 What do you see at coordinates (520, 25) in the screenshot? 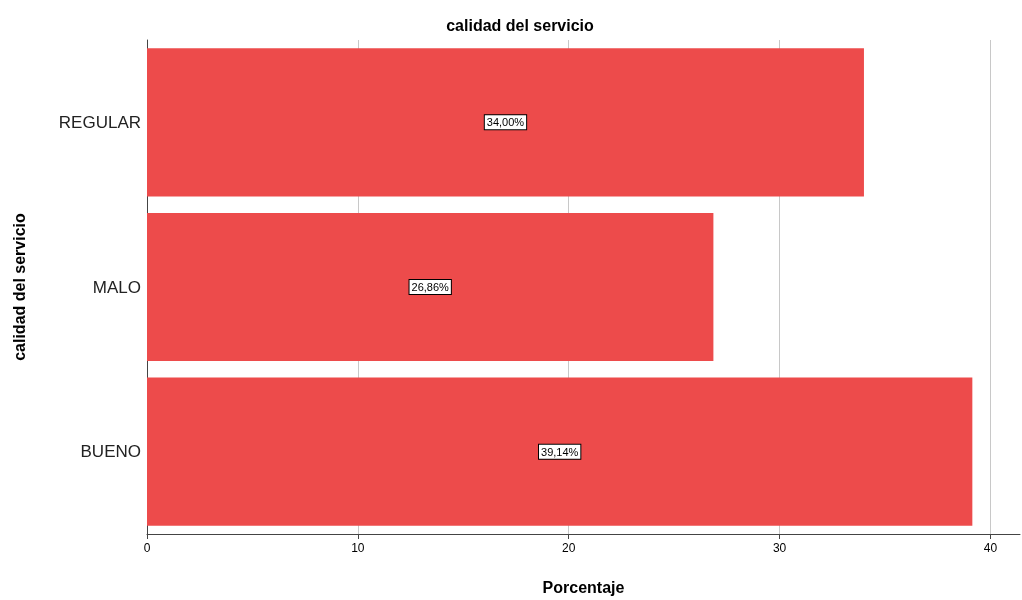
I see `chart-title: calidad del servicio` at bounding box center [520, 25].